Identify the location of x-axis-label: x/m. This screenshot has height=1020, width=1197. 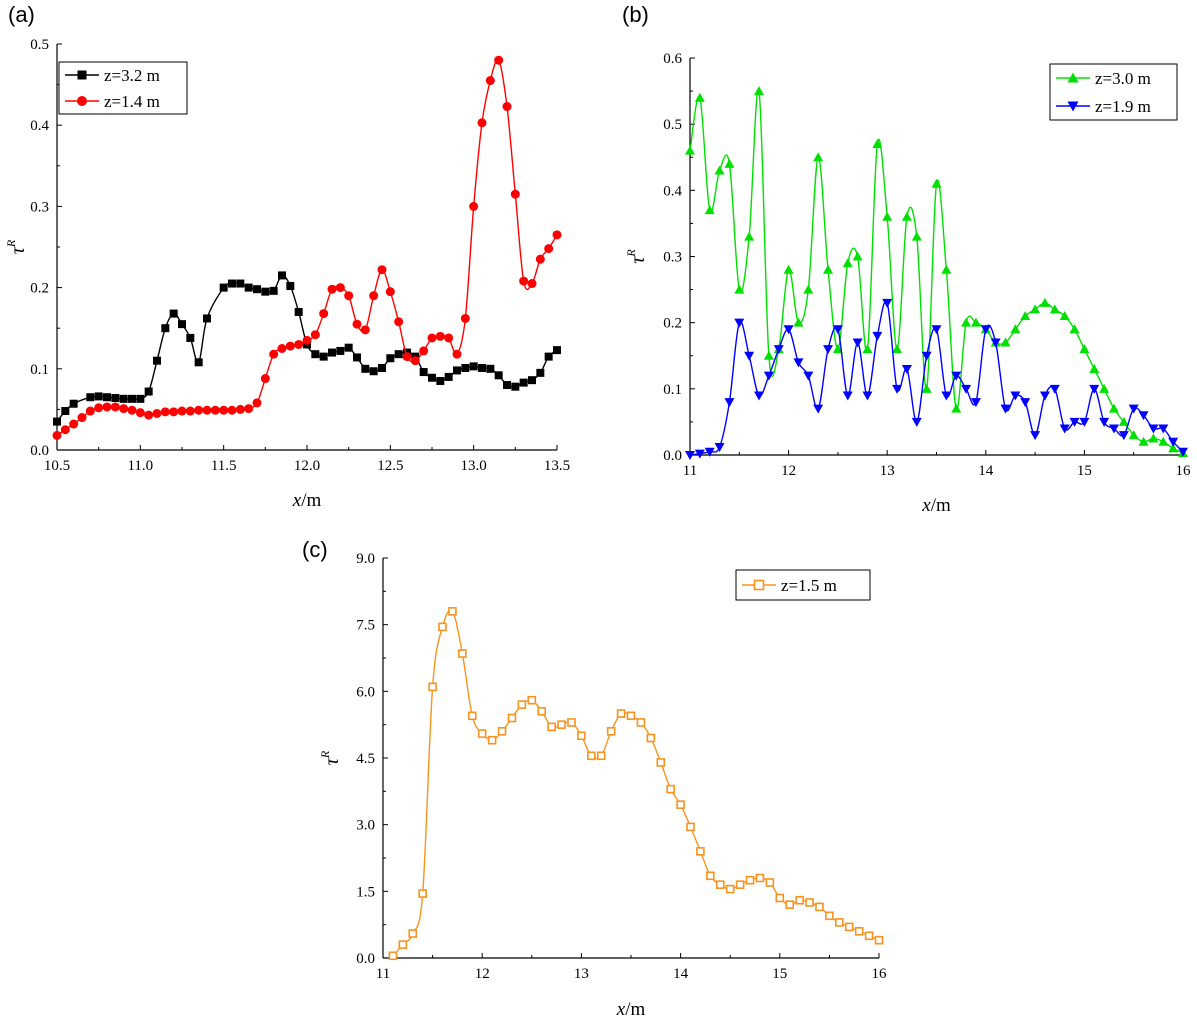
(936, 505).